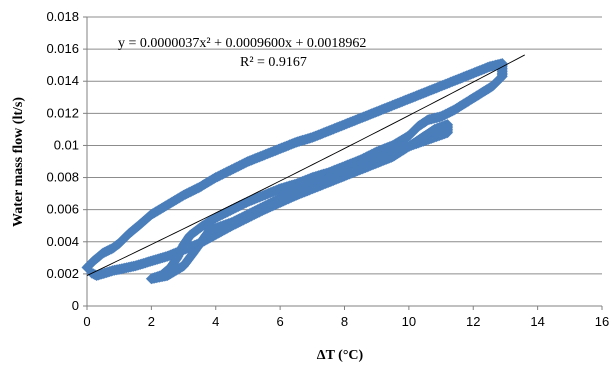 The width and height of the screenshot is (611, 365). What do you see at coordinates (62, 241) in the screenshot?
I see `y-tick-label: 0.004` at bounding box center [62, 241].